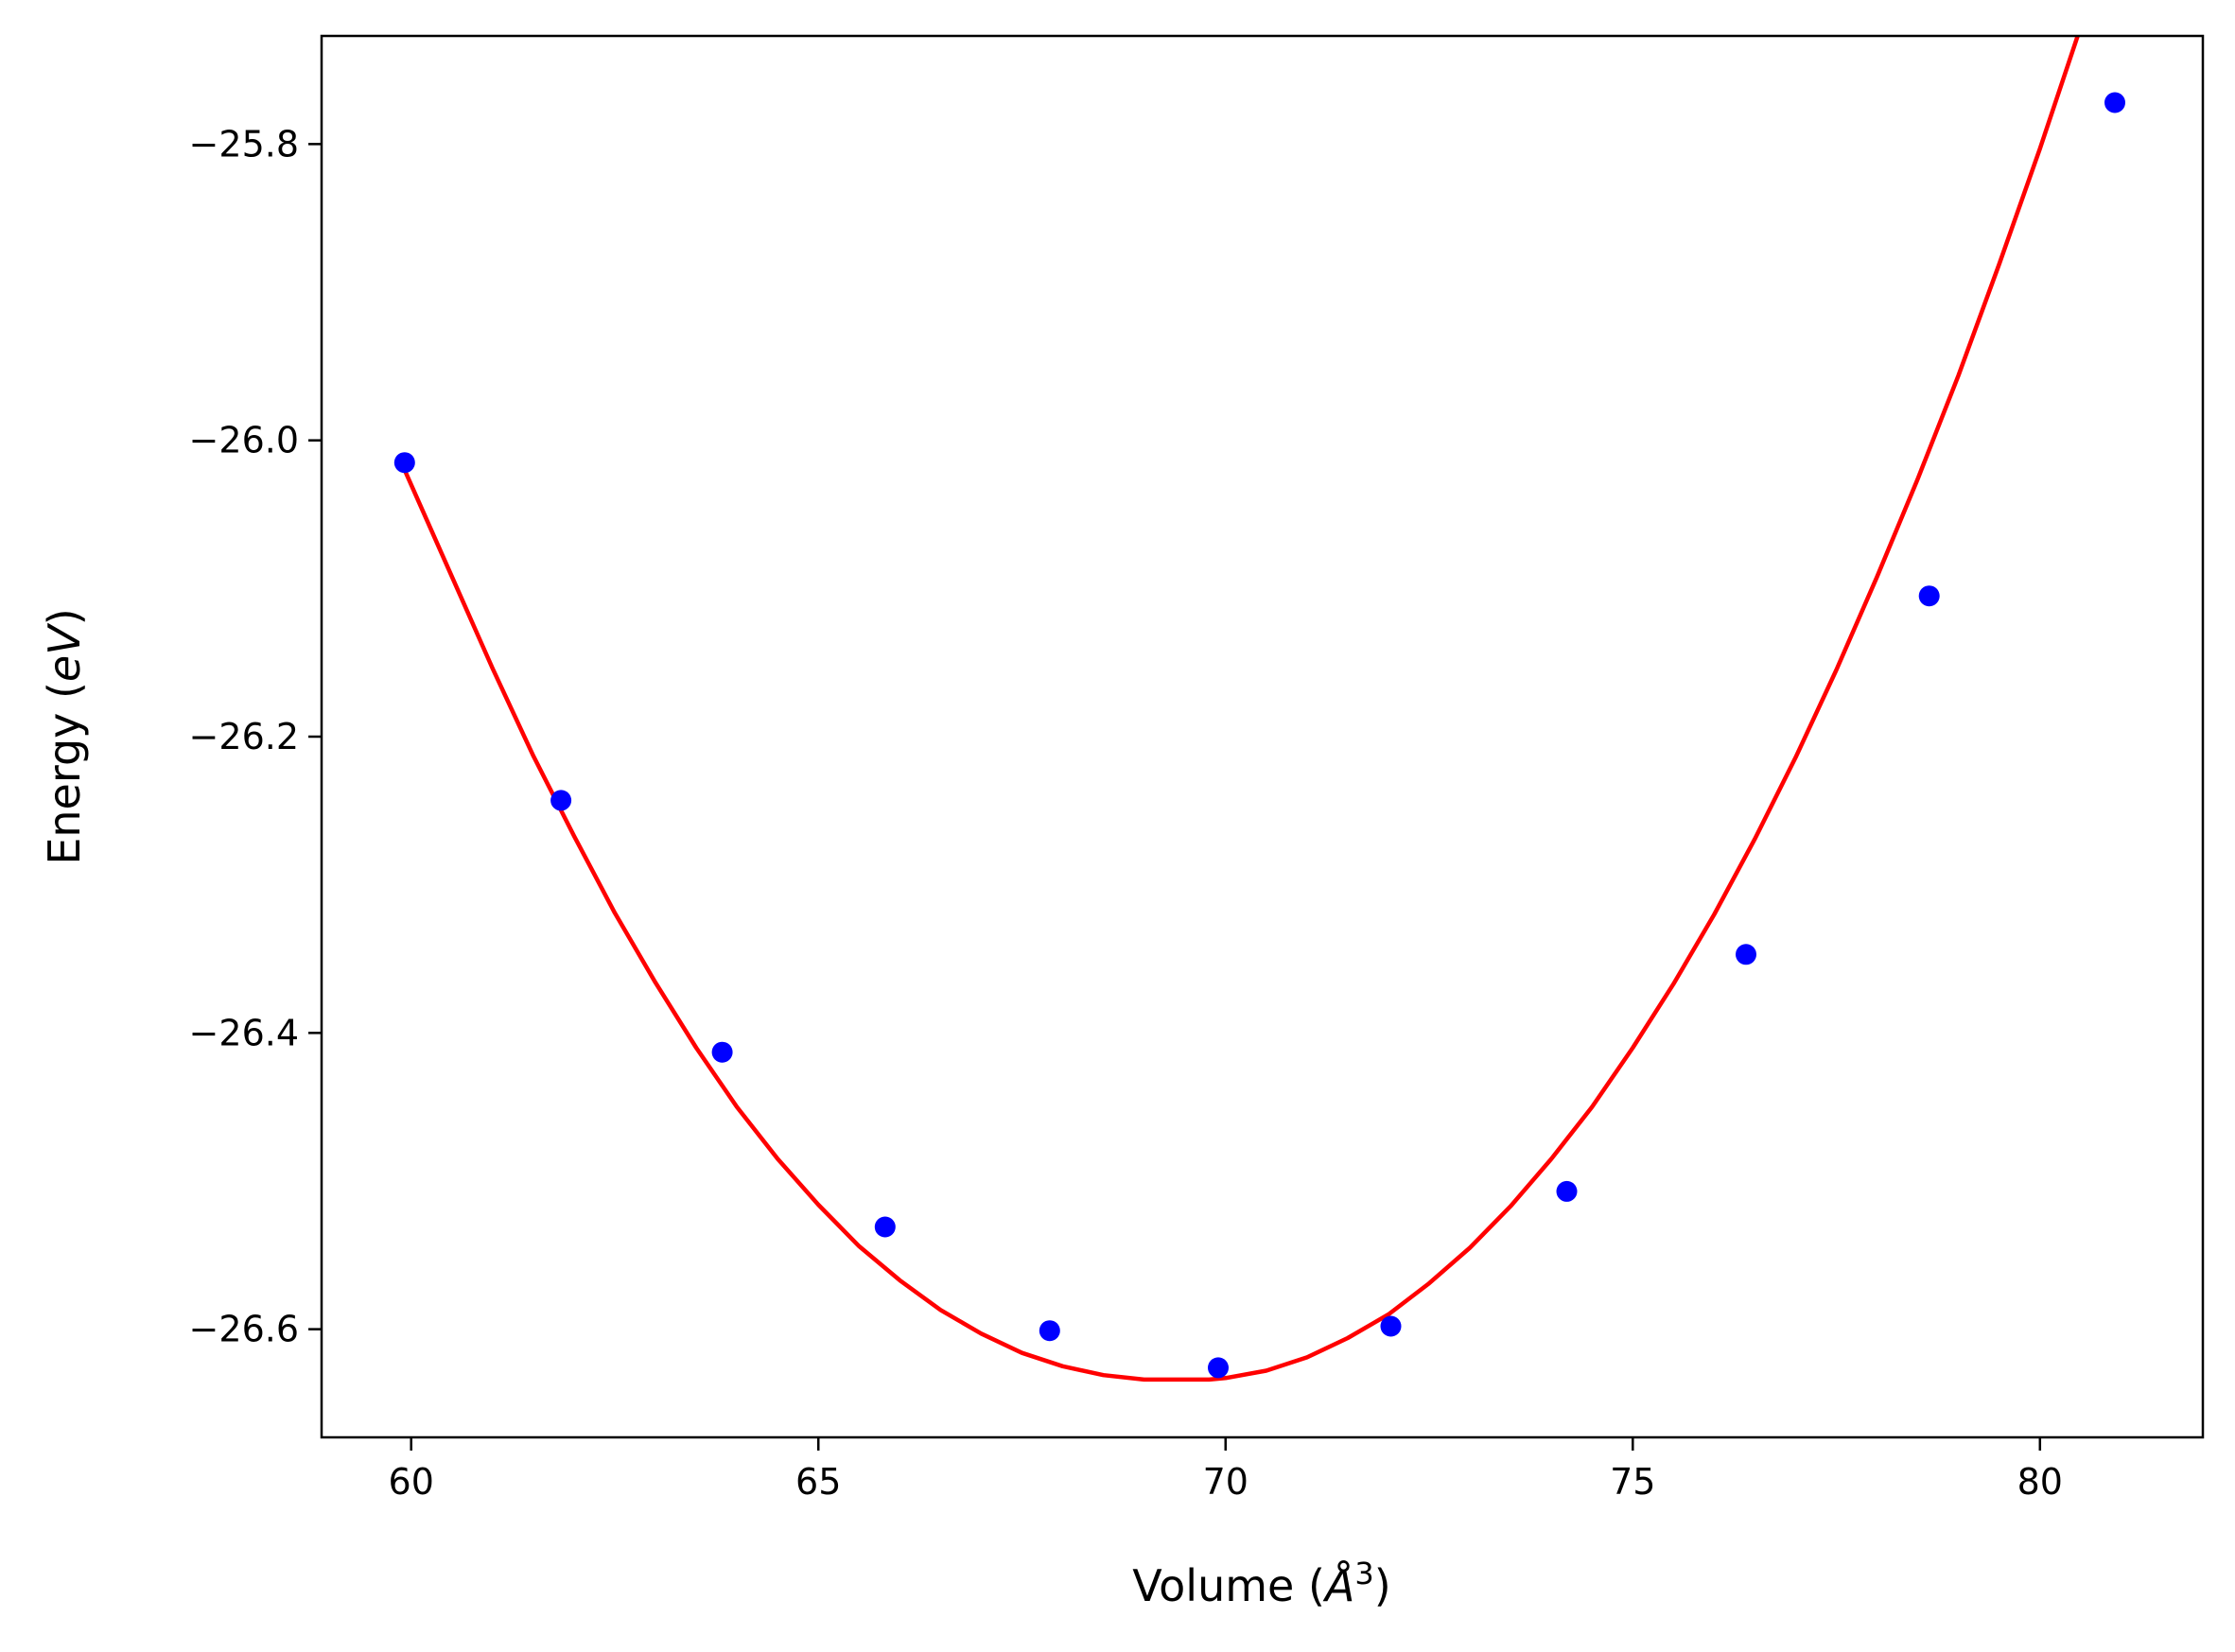 This screenshot has height=1652, width=2235. I want to click on x-tick-label: 60, so click(411, 1482).